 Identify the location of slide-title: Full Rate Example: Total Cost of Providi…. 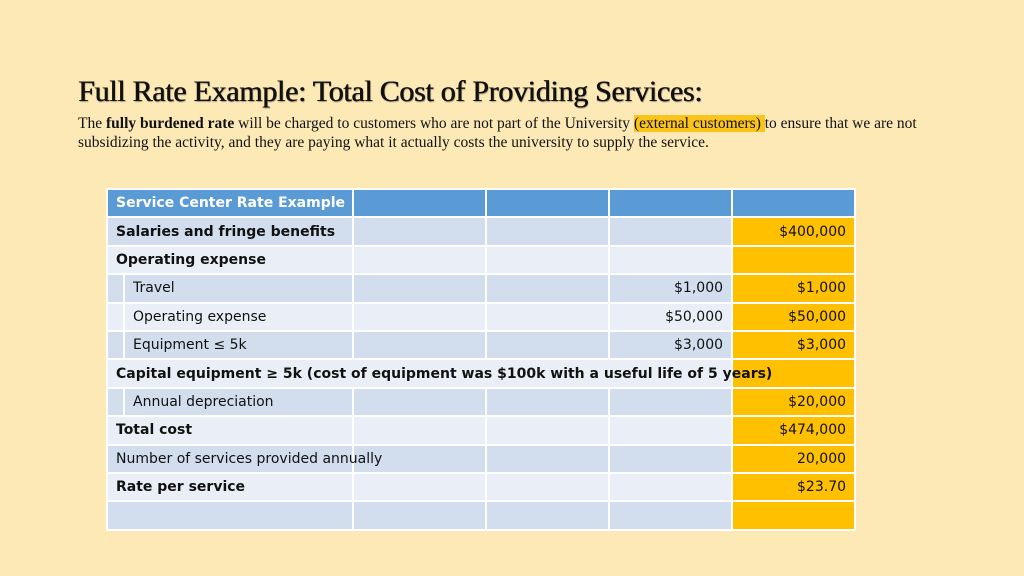
(390, 91).